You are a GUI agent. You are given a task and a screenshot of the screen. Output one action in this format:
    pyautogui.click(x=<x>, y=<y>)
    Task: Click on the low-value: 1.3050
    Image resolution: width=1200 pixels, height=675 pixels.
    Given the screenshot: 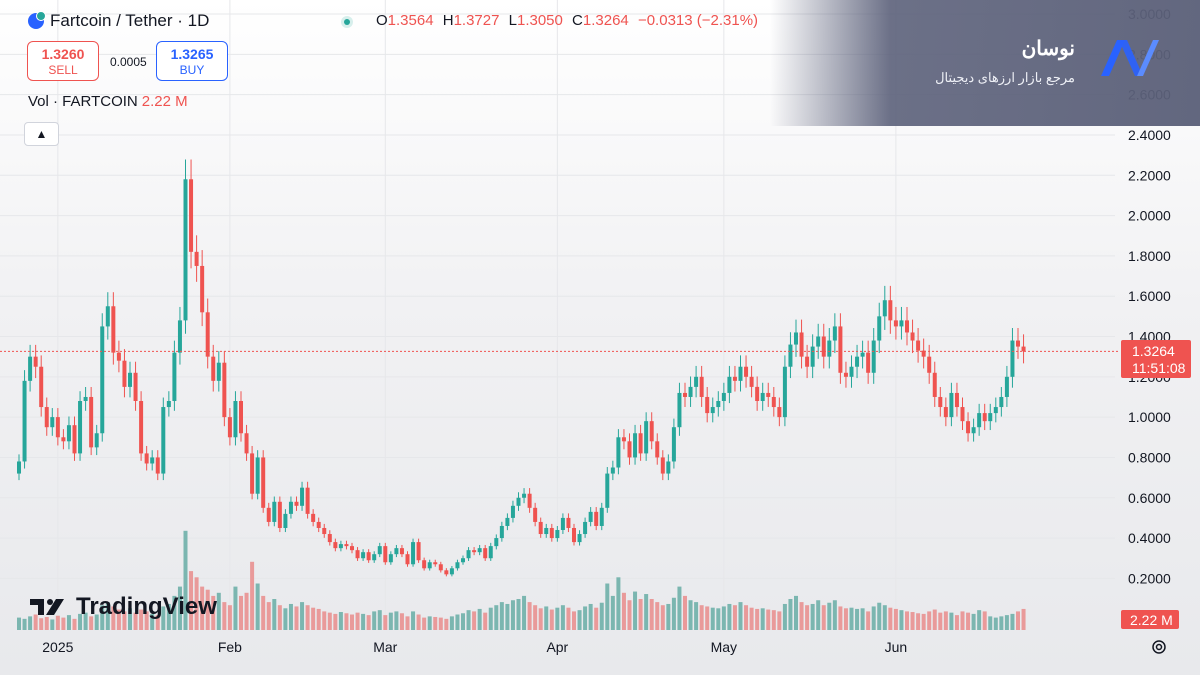 What is the action you would take?
    pyautogui.click(x=539, y=20)
    